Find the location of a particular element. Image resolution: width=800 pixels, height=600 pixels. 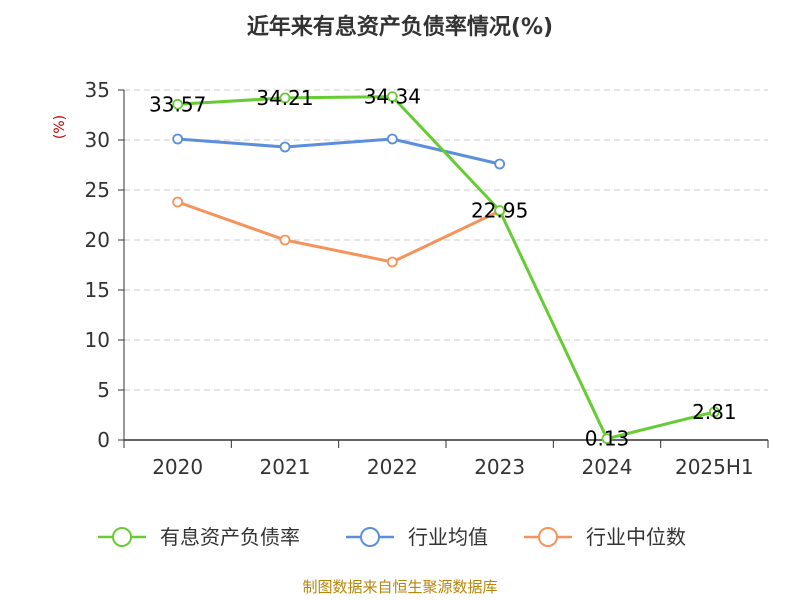

legend-label: 行业均值 is located at coordinates (448, 537).